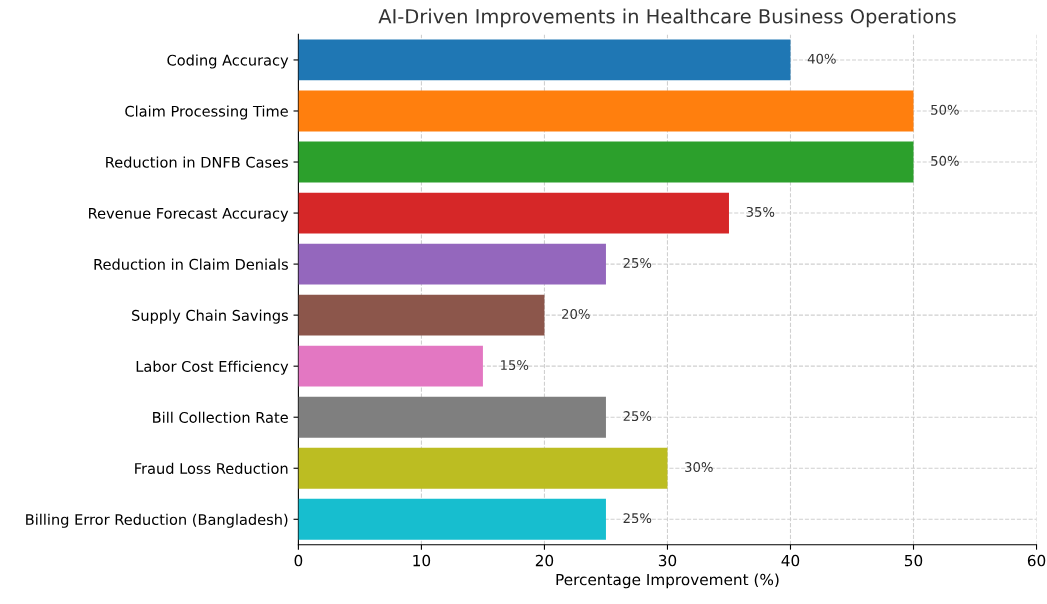 This screenshot has height=604, width=1047. What do you see at coordinates (212, 367) in the screenshot?
I see `y-tick-label: Labor Cost Efficiency` at bounding box center [212, 367].